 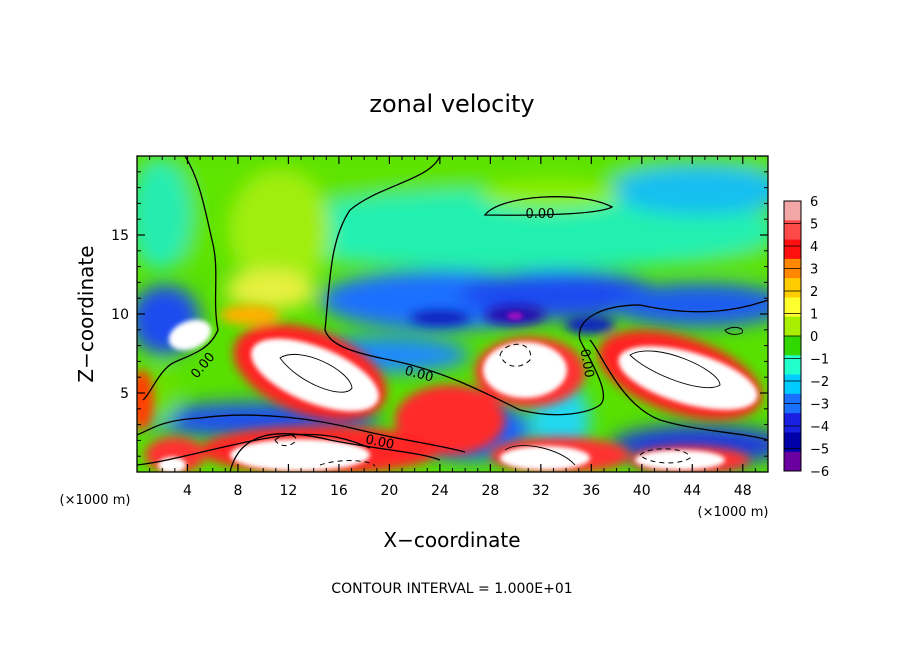 I want to click on y-tick-label: 10, so click(x=120, y=315).